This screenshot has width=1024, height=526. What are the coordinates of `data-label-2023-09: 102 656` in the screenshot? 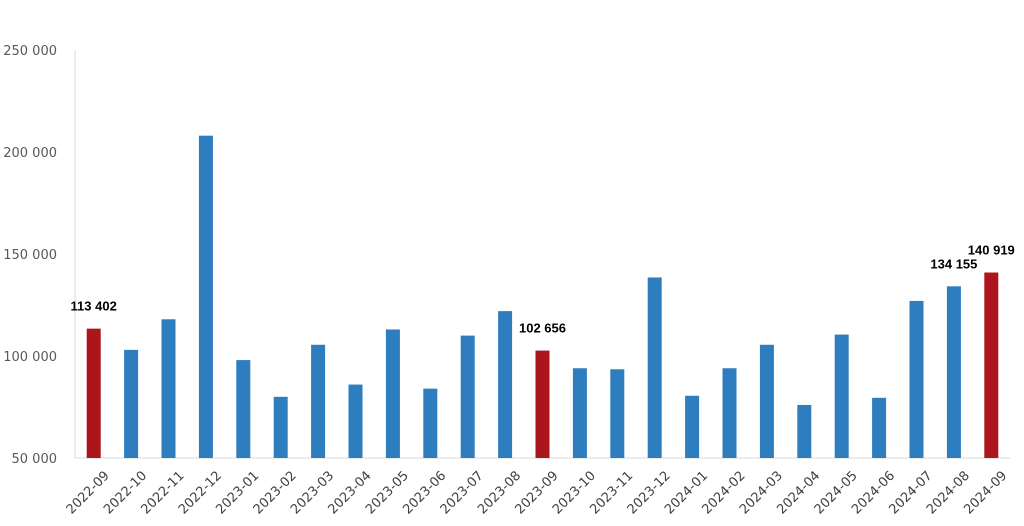 It's located at (542, 328).